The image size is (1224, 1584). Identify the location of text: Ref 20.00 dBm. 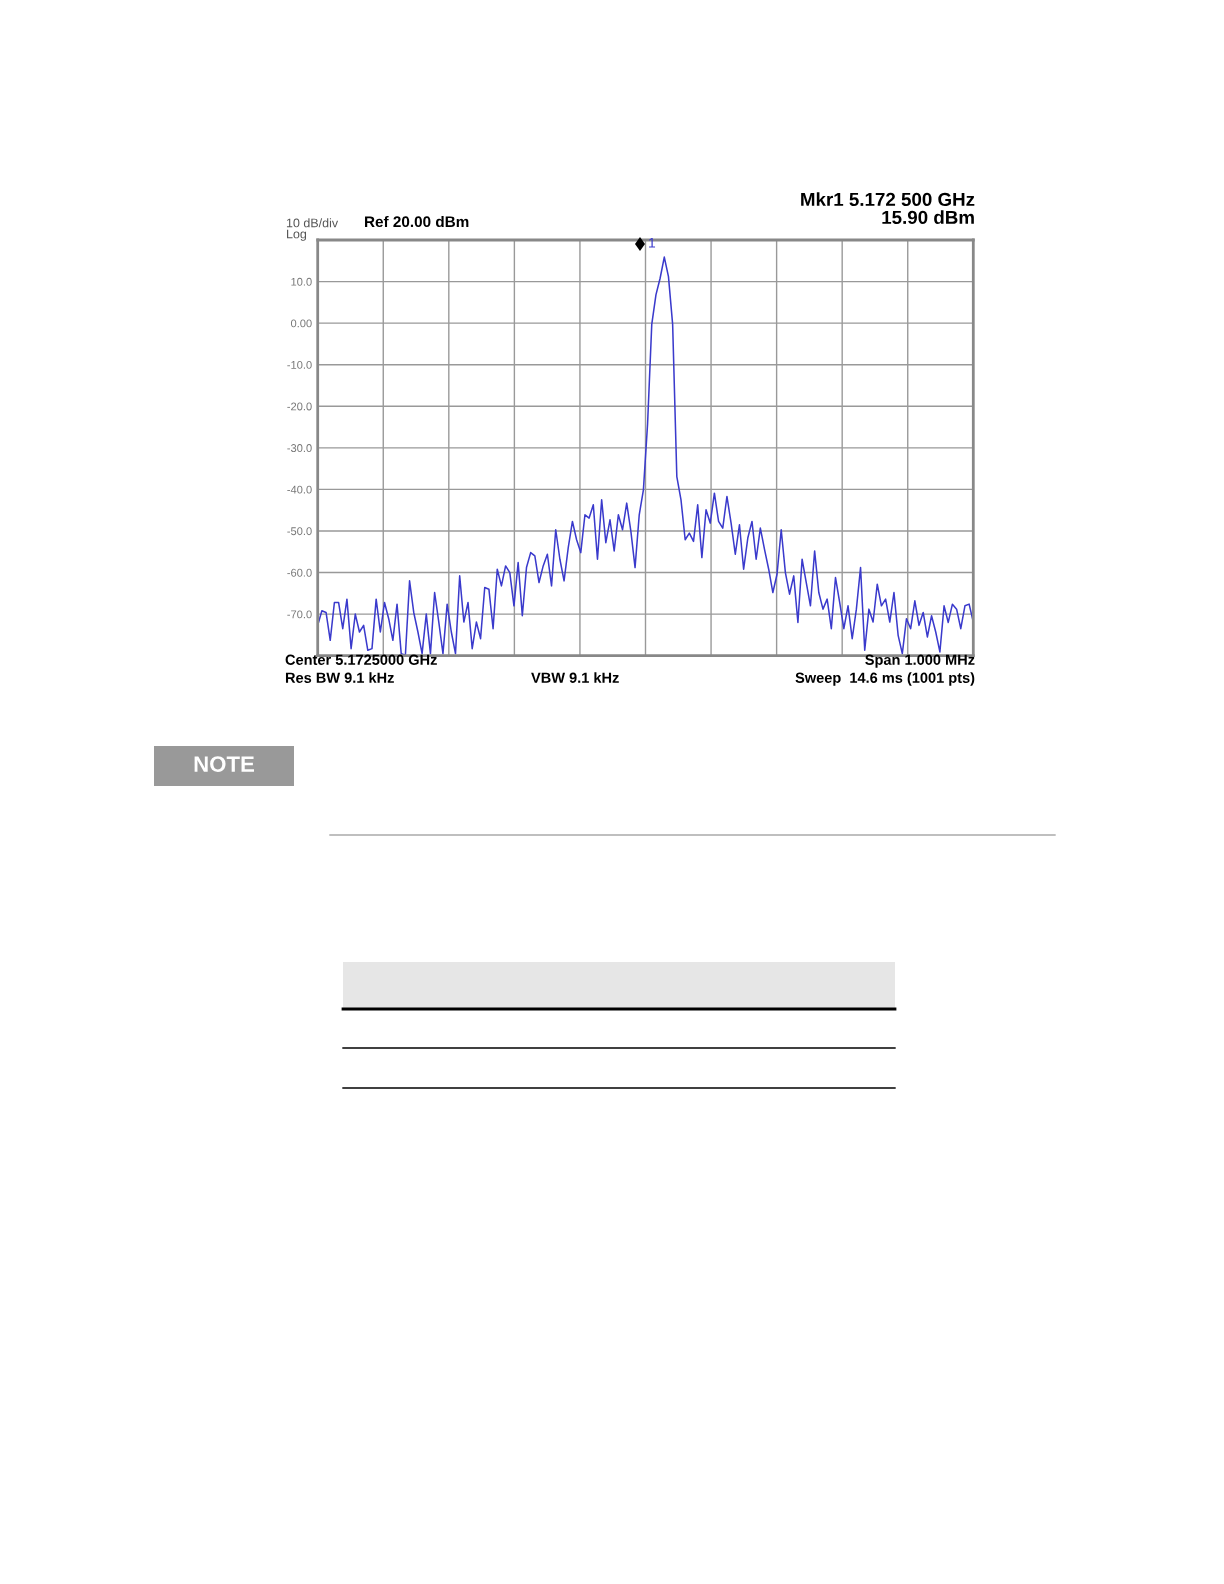
(417, 221).